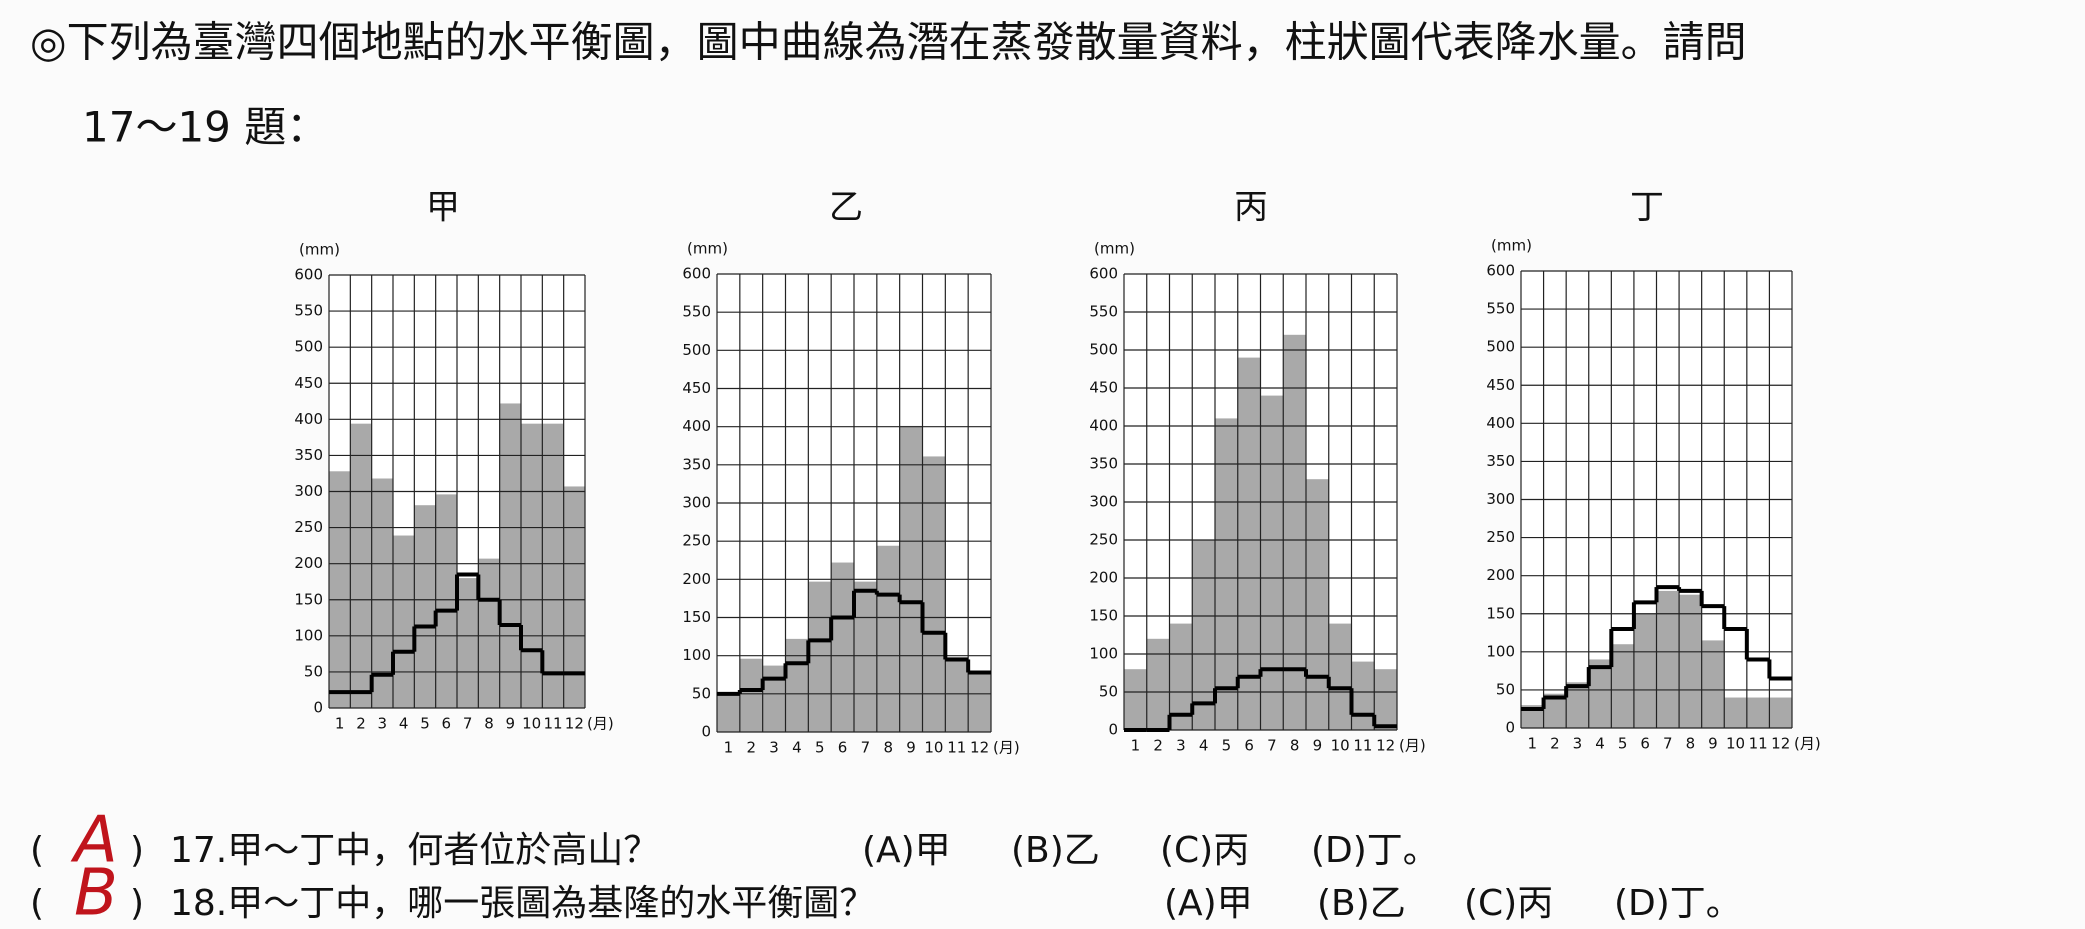  I want to click on chart-title: 丁, so click(1647, 208).